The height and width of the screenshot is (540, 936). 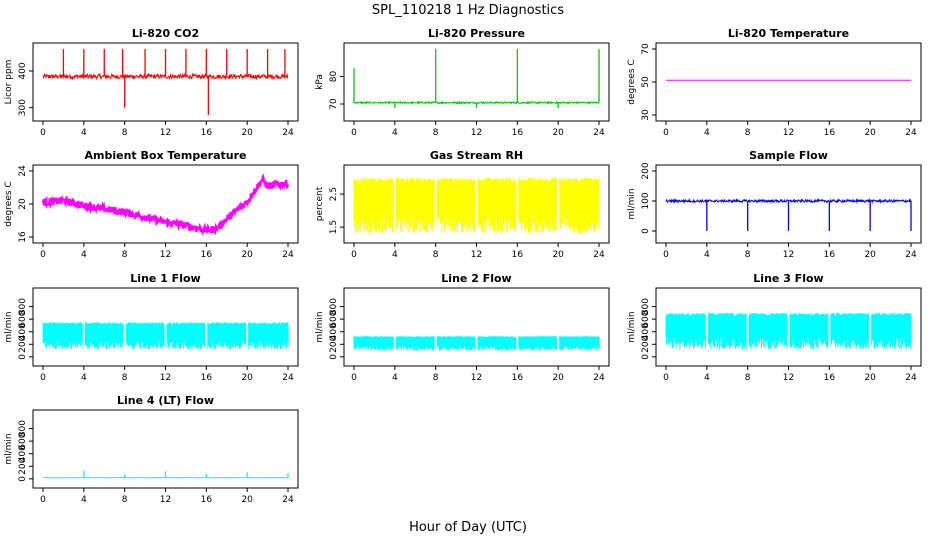 I want to click on panel-title: Li-820 CO2, so click(x=165, y=33).